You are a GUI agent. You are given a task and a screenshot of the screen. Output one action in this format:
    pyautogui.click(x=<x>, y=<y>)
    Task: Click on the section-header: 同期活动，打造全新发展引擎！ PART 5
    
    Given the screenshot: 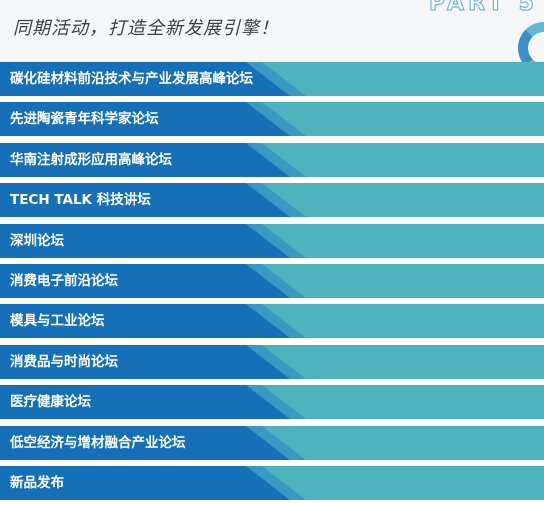 What is the action you would take?
    pyautogui.click(x=272, y=31)
    